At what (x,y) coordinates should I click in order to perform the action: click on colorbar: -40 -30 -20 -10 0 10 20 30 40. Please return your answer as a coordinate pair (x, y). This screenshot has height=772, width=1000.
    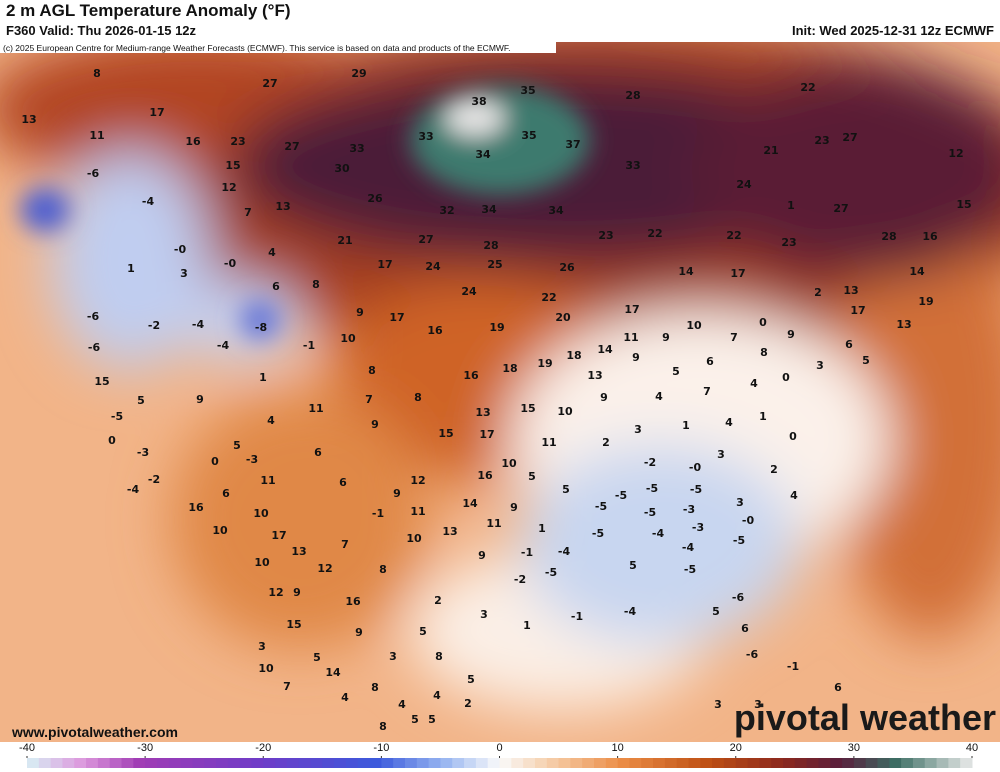
    Looking at the image, I should click on (498, 755).